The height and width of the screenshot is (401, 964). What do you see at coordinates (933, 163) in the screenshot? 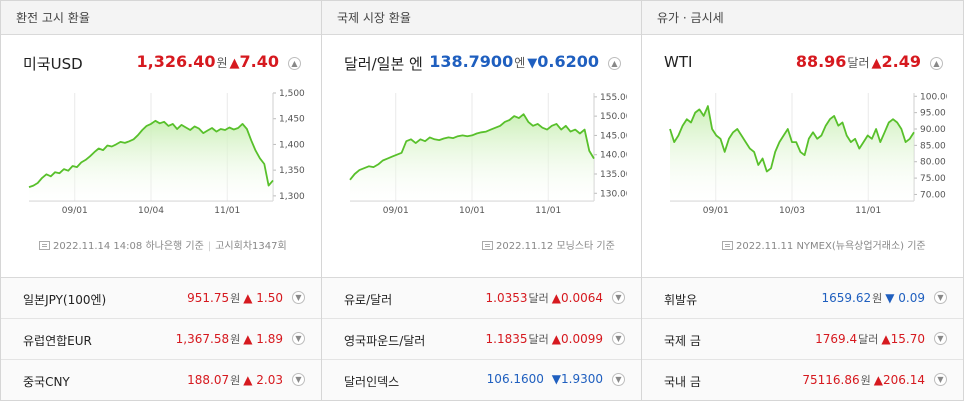
I see `y-tick-label: 80.00` at bounding box center [933, 163].